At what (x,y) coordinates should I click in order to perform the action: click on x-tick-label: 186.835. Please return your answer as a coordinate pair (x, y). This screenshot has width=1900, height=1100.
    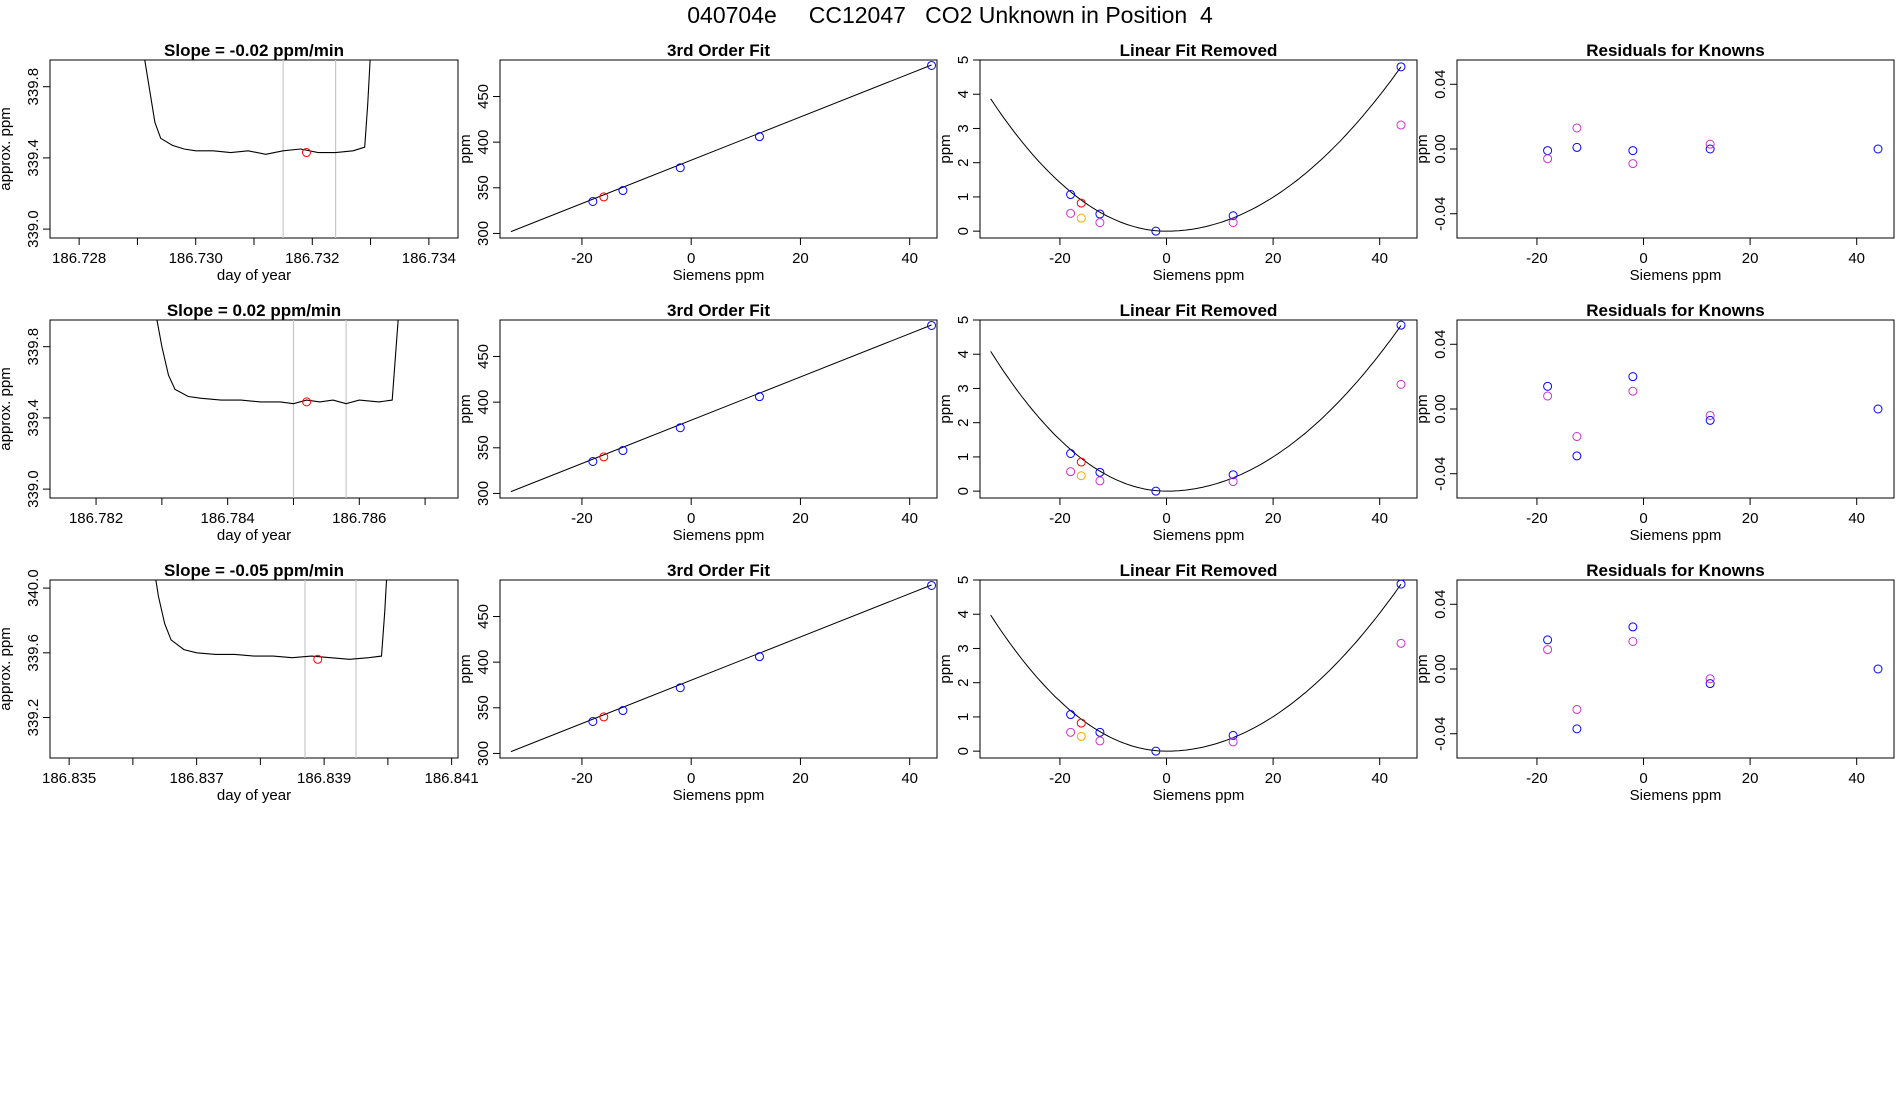
    Looking at the image, I should click on (69, 778).